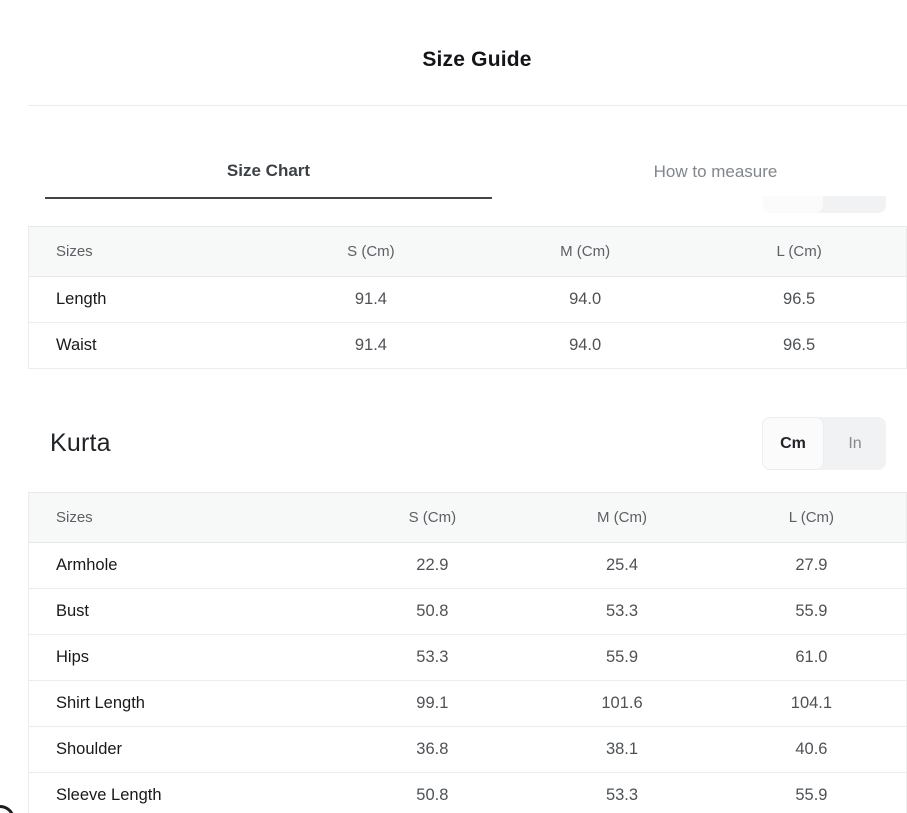  Describe the element at coordinates (699, 172) in the screenshot. I see `tab-how-to-measure: How to measure` at that location.